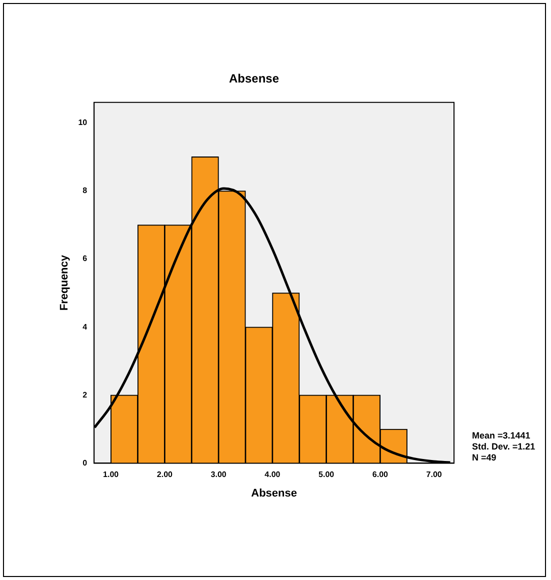 The height and width of the screenshot is (580, 551). What do you see at coordinates (85, 259) in the screenshot?
I see `y-tick-label: 6` at bounding box center [85, 259].